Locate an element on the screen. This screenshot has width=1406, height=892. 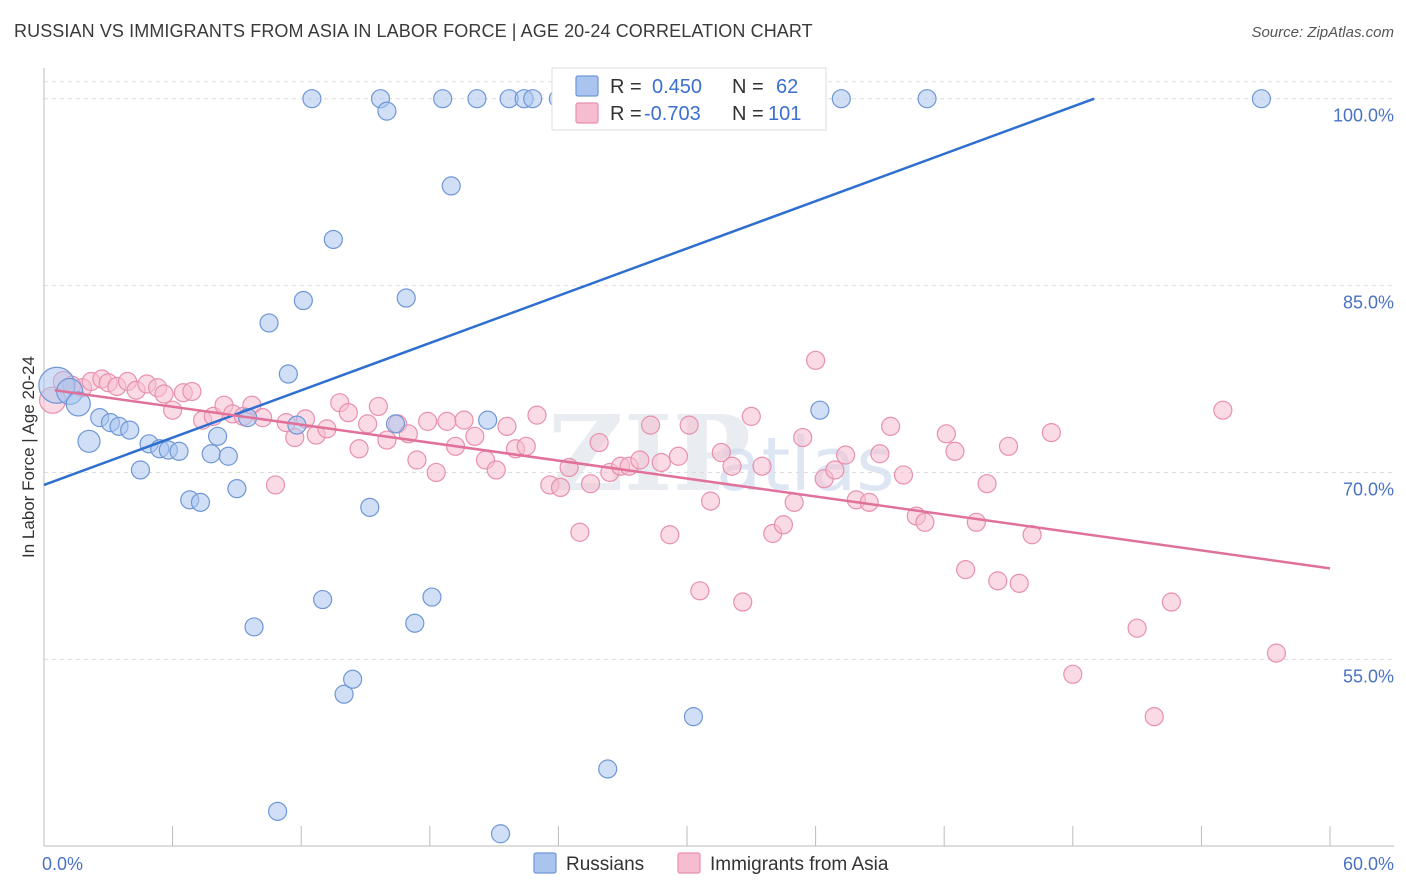
y-axis-label: In Labor Force | Age 20-24 is located at coordinates (28, 457).